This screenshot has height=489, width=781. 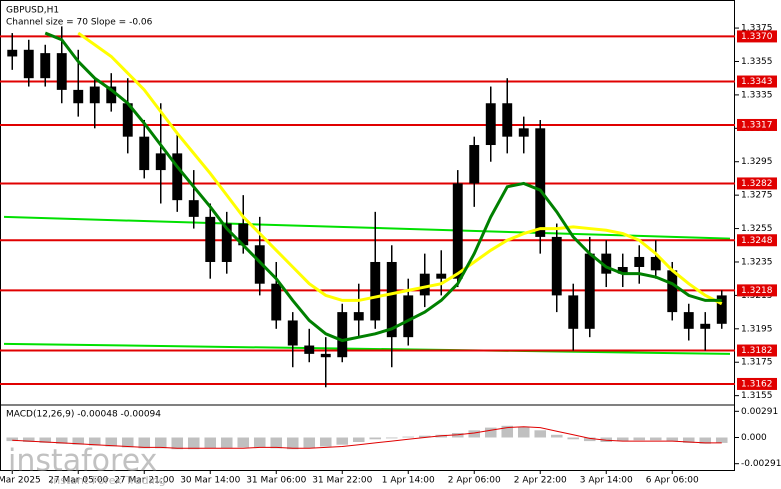 I want to click on y-tick-label: 1.3195, so click(x=757, y=329).